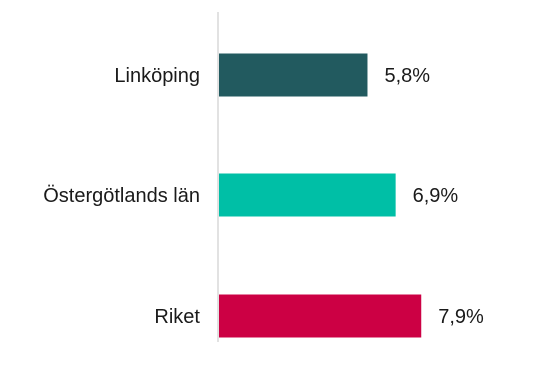  Describe the element at coordinates (121, 196) in the screenshot. I see `category-label-2: Östergötlands län` at that location.